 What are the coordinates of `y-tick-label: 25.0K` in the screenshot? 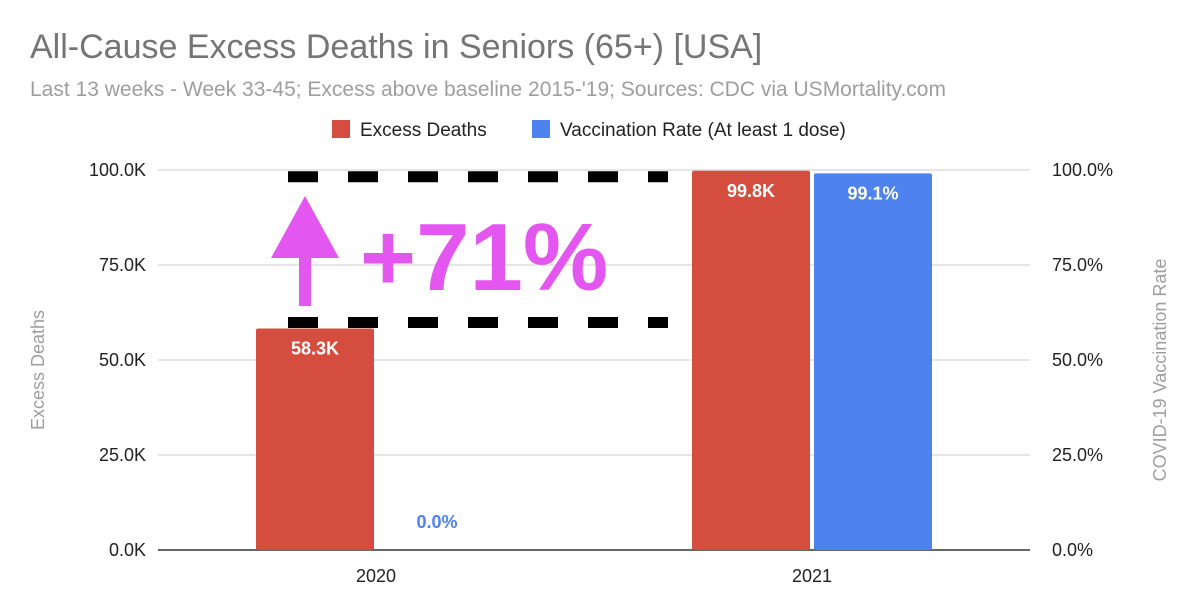 It's located at (122, 455).